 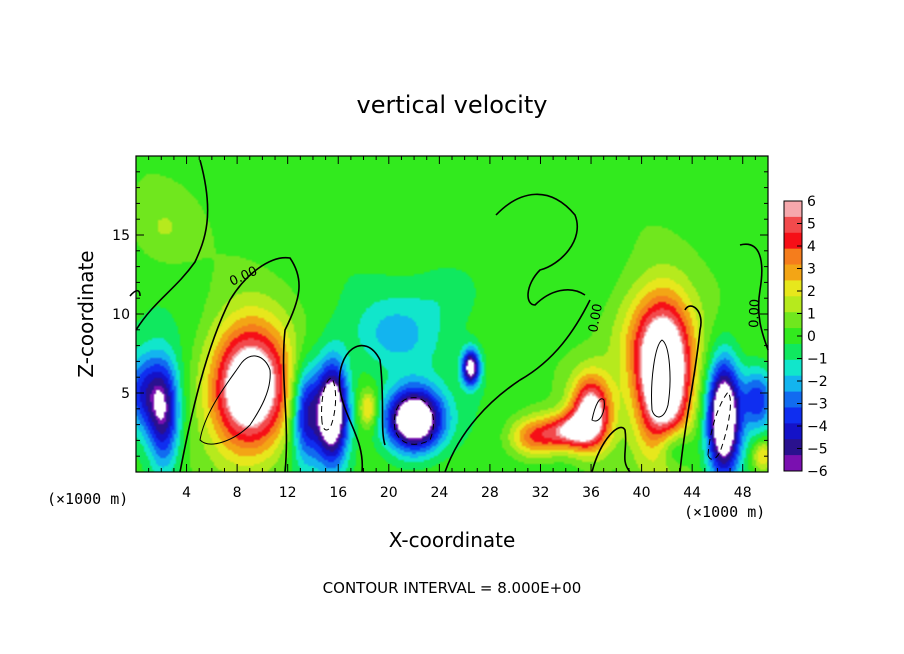 What do you see at coordinates (811, 202) in the screenshot?
I see `colorbar-tick-label: 6` at bounding box center [811, 202].